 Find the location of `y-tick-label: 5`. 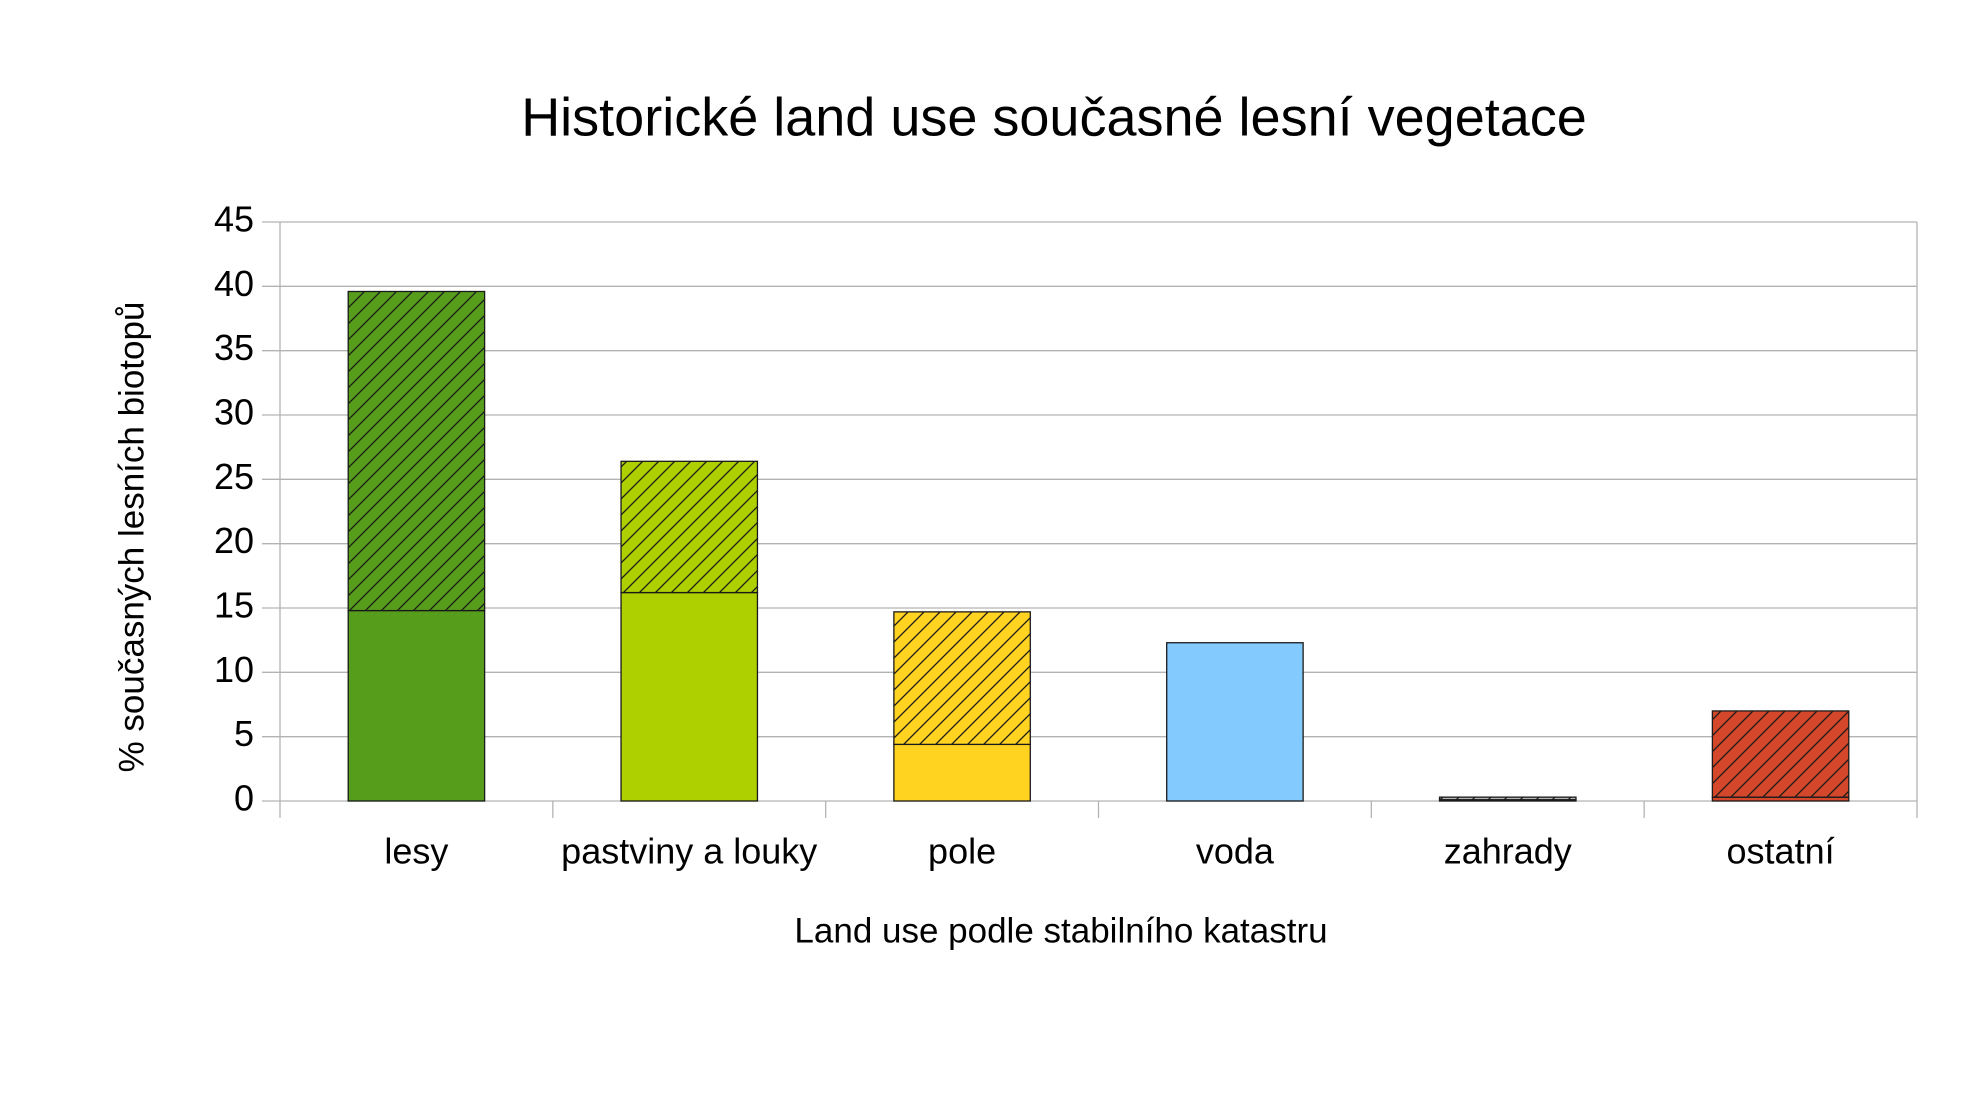

y-tick-label: 5 is located at coordinates (244, 733).